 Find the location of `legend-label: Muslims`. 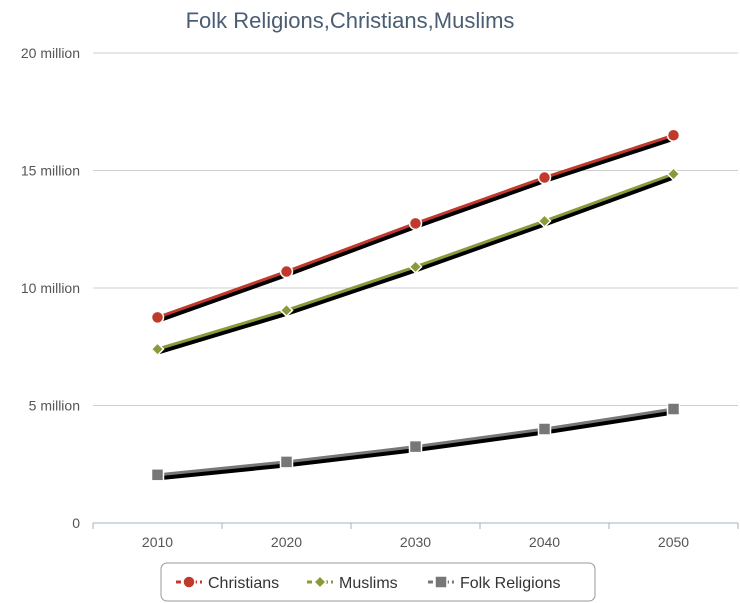

legend-label: Muslims is located at coordinates (368, 583).